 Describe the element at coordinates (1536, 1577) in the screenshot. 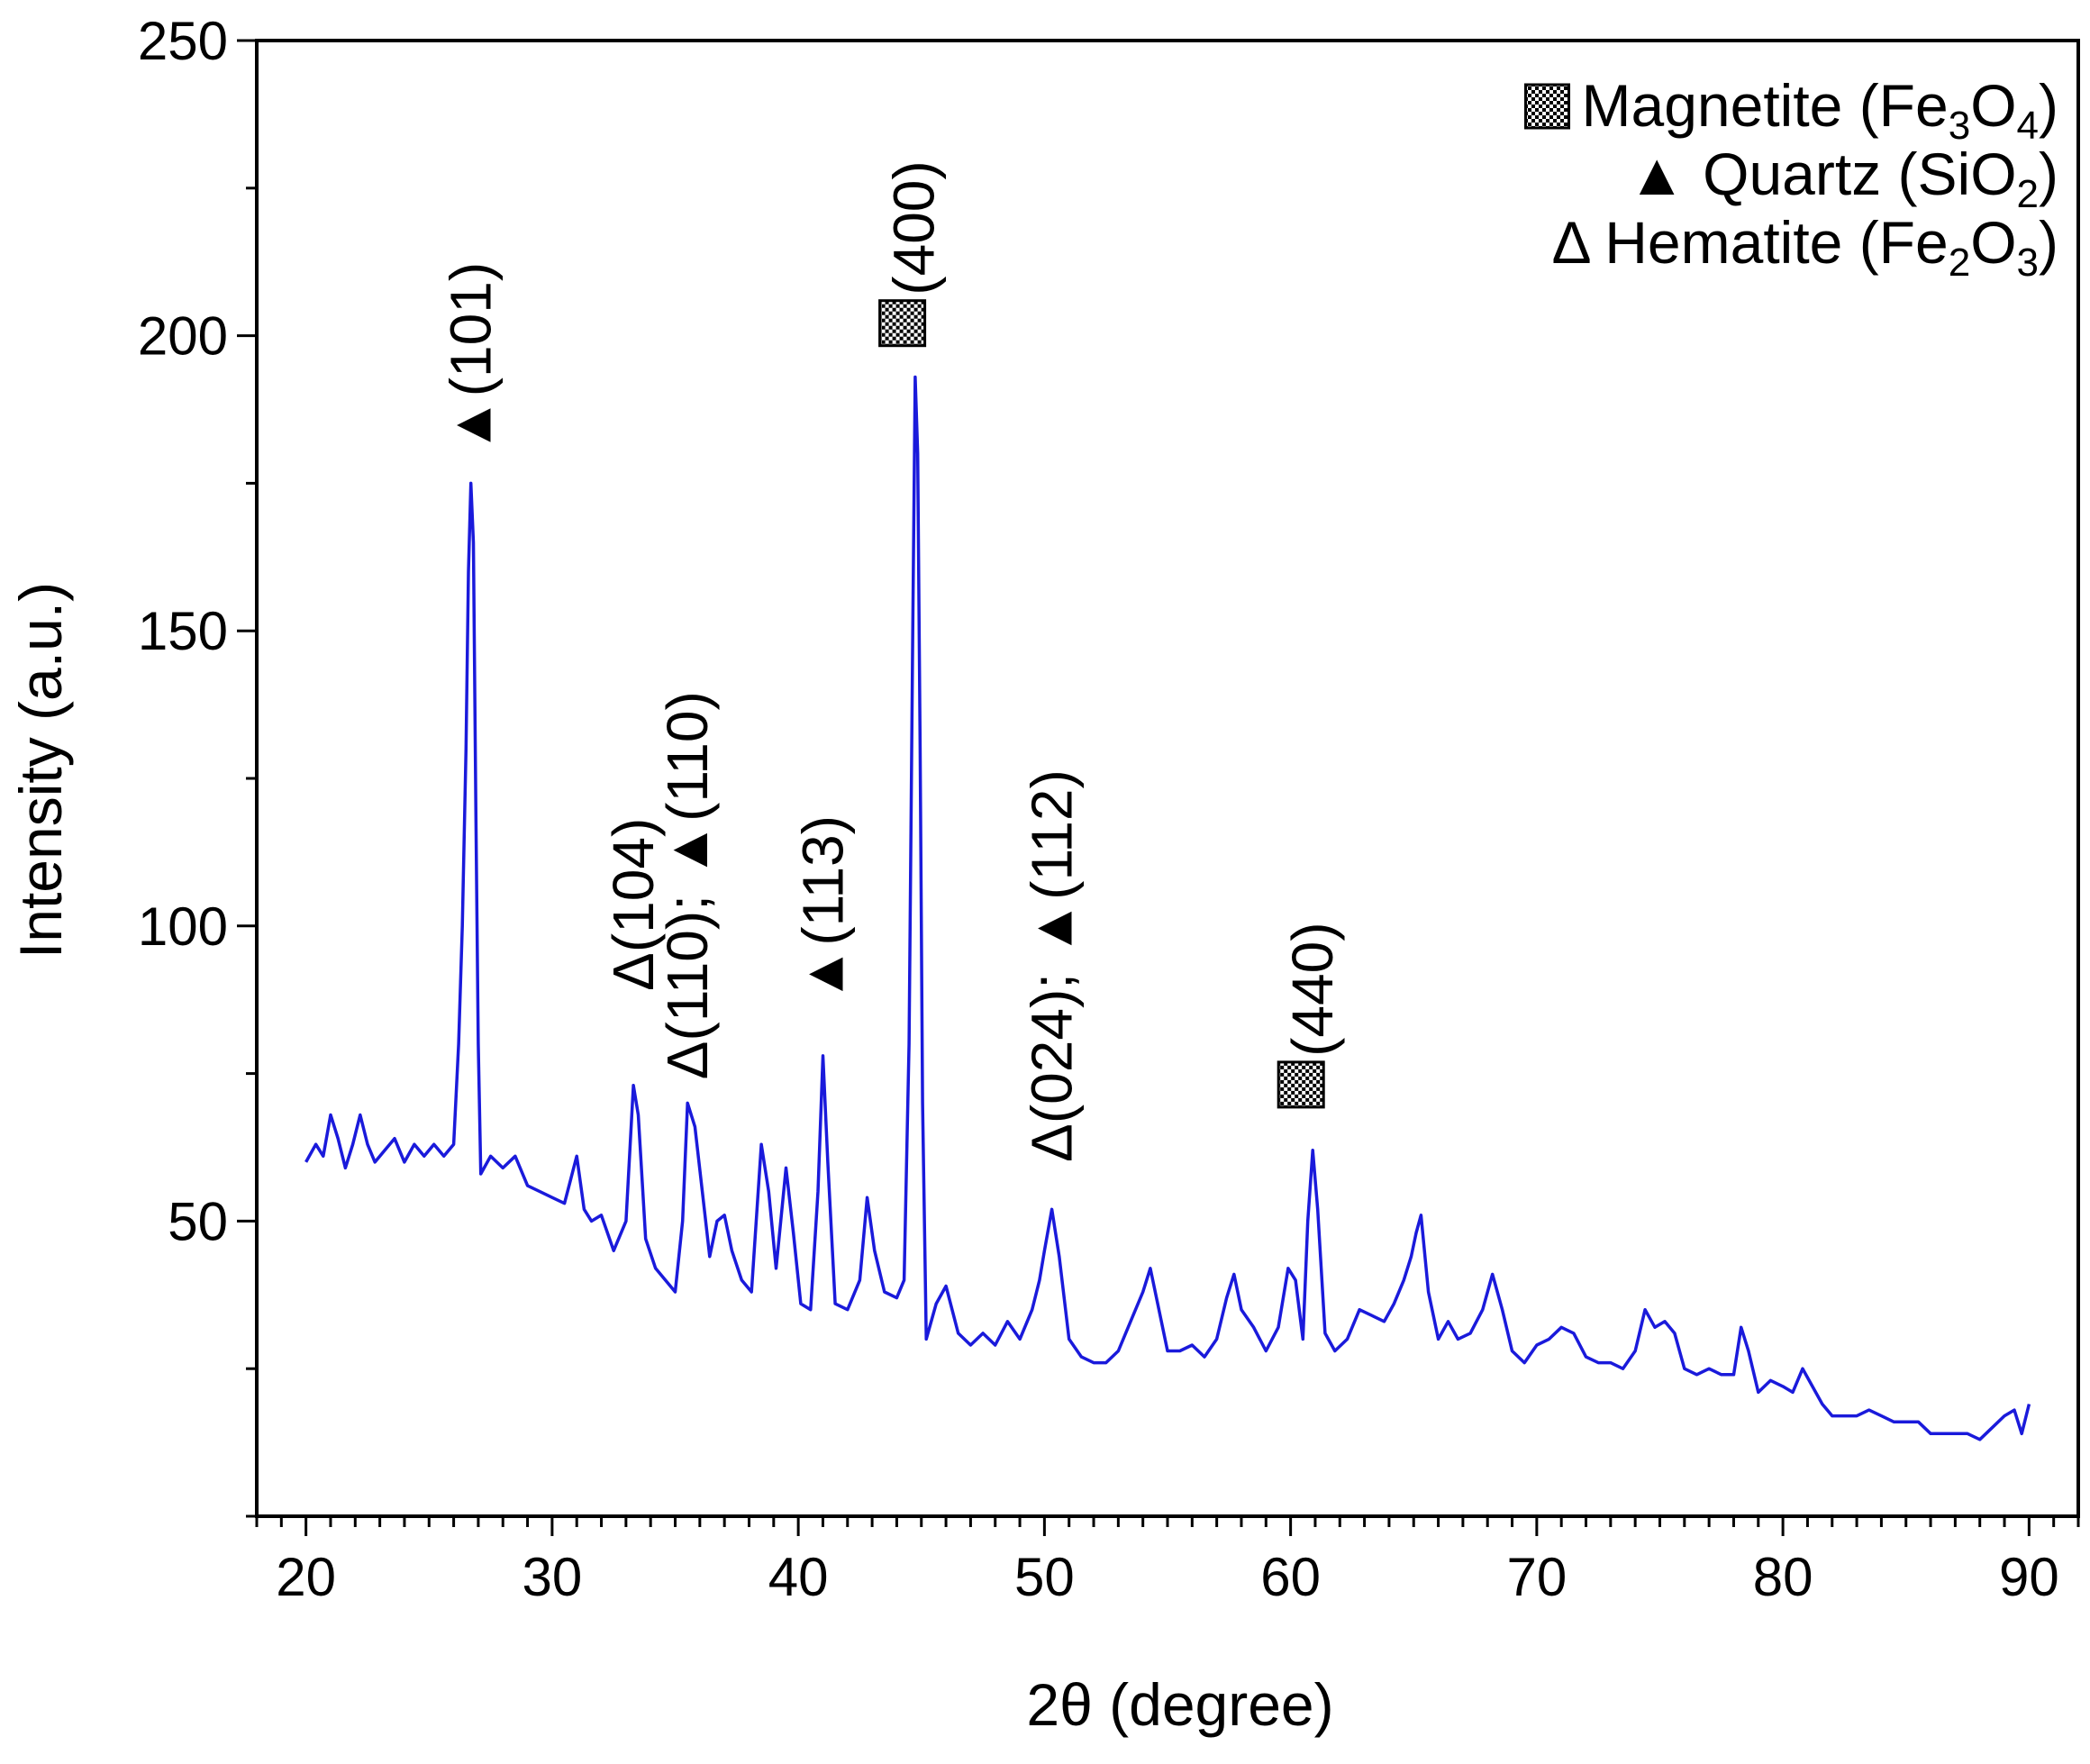

I see `x-tick-label: 70` at that location.